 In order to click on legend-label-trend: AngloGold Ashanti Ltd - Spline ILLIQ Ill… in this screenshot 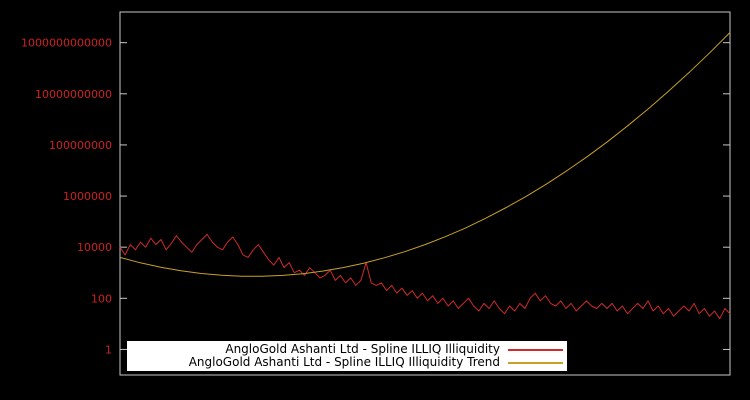, I will do `click(344, 362)`.